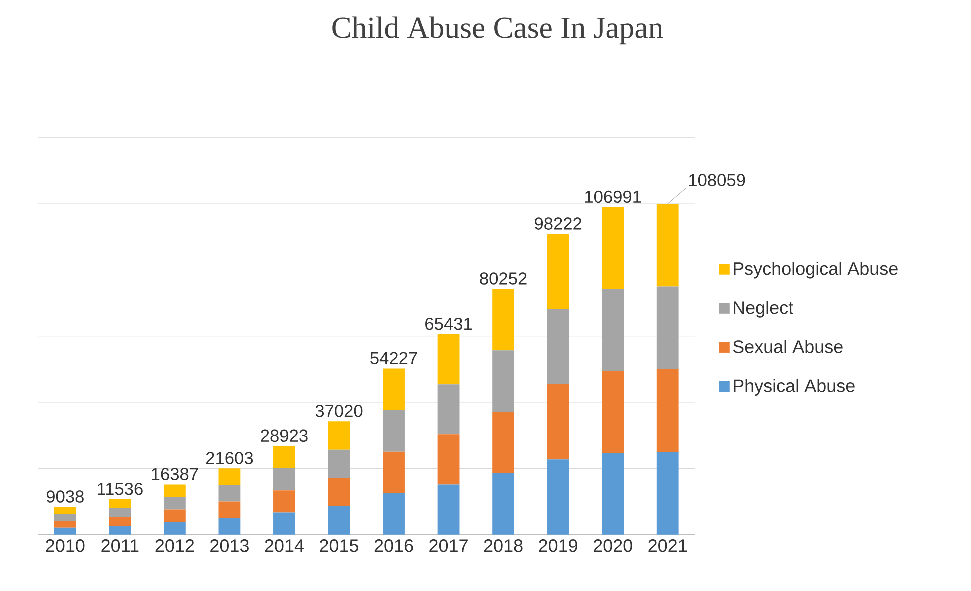  Describe the element at coordinates (764, 309) in the screenshot. I see `legend-label: Neglect` at that location.